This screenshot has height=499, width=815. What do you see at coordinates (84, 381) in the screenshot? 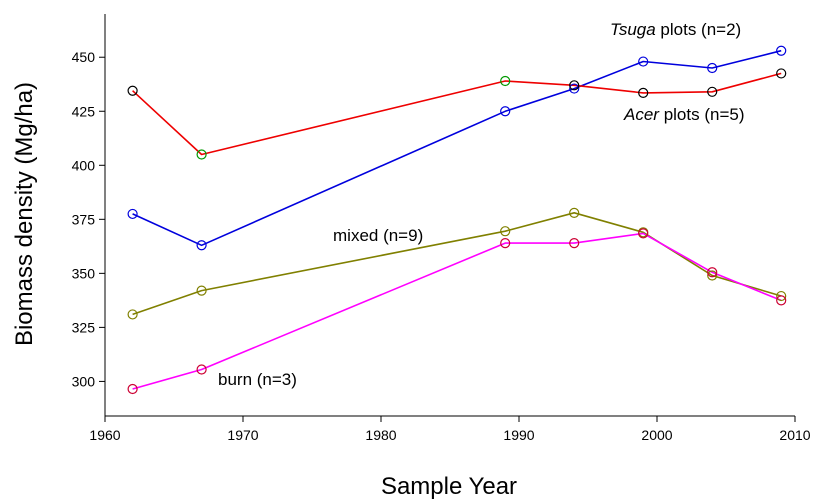
I see `y-tick-label: 300` at bounding box center [84, 381].